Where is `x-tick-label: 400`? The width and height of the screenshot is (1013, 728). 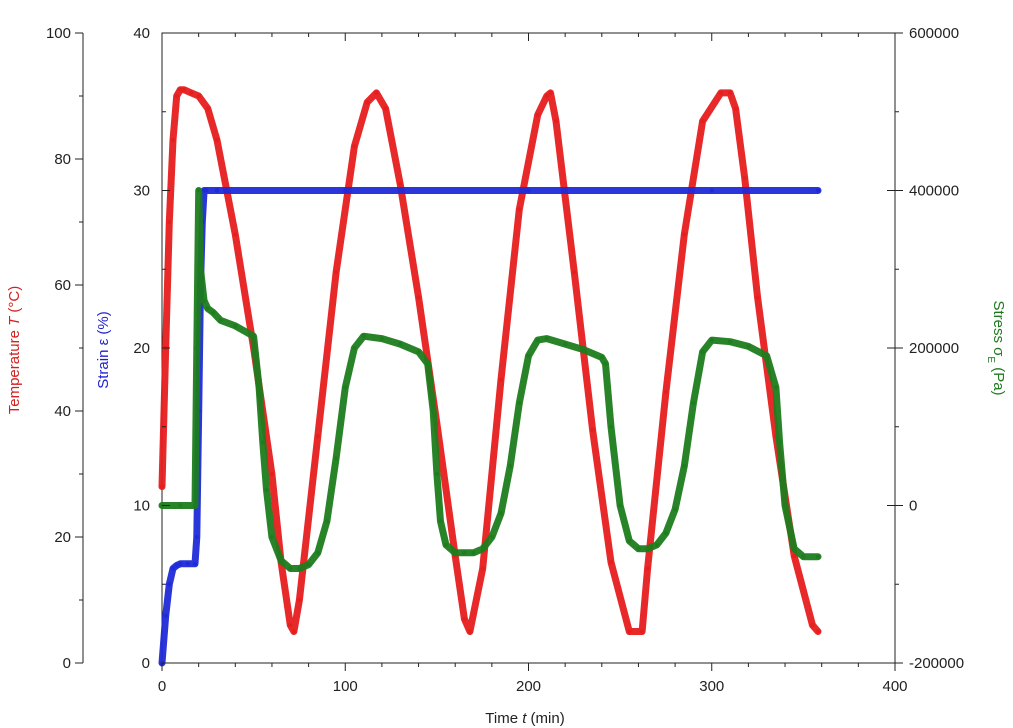
x-tick-label: 400 is located at coordinates (894, 686).